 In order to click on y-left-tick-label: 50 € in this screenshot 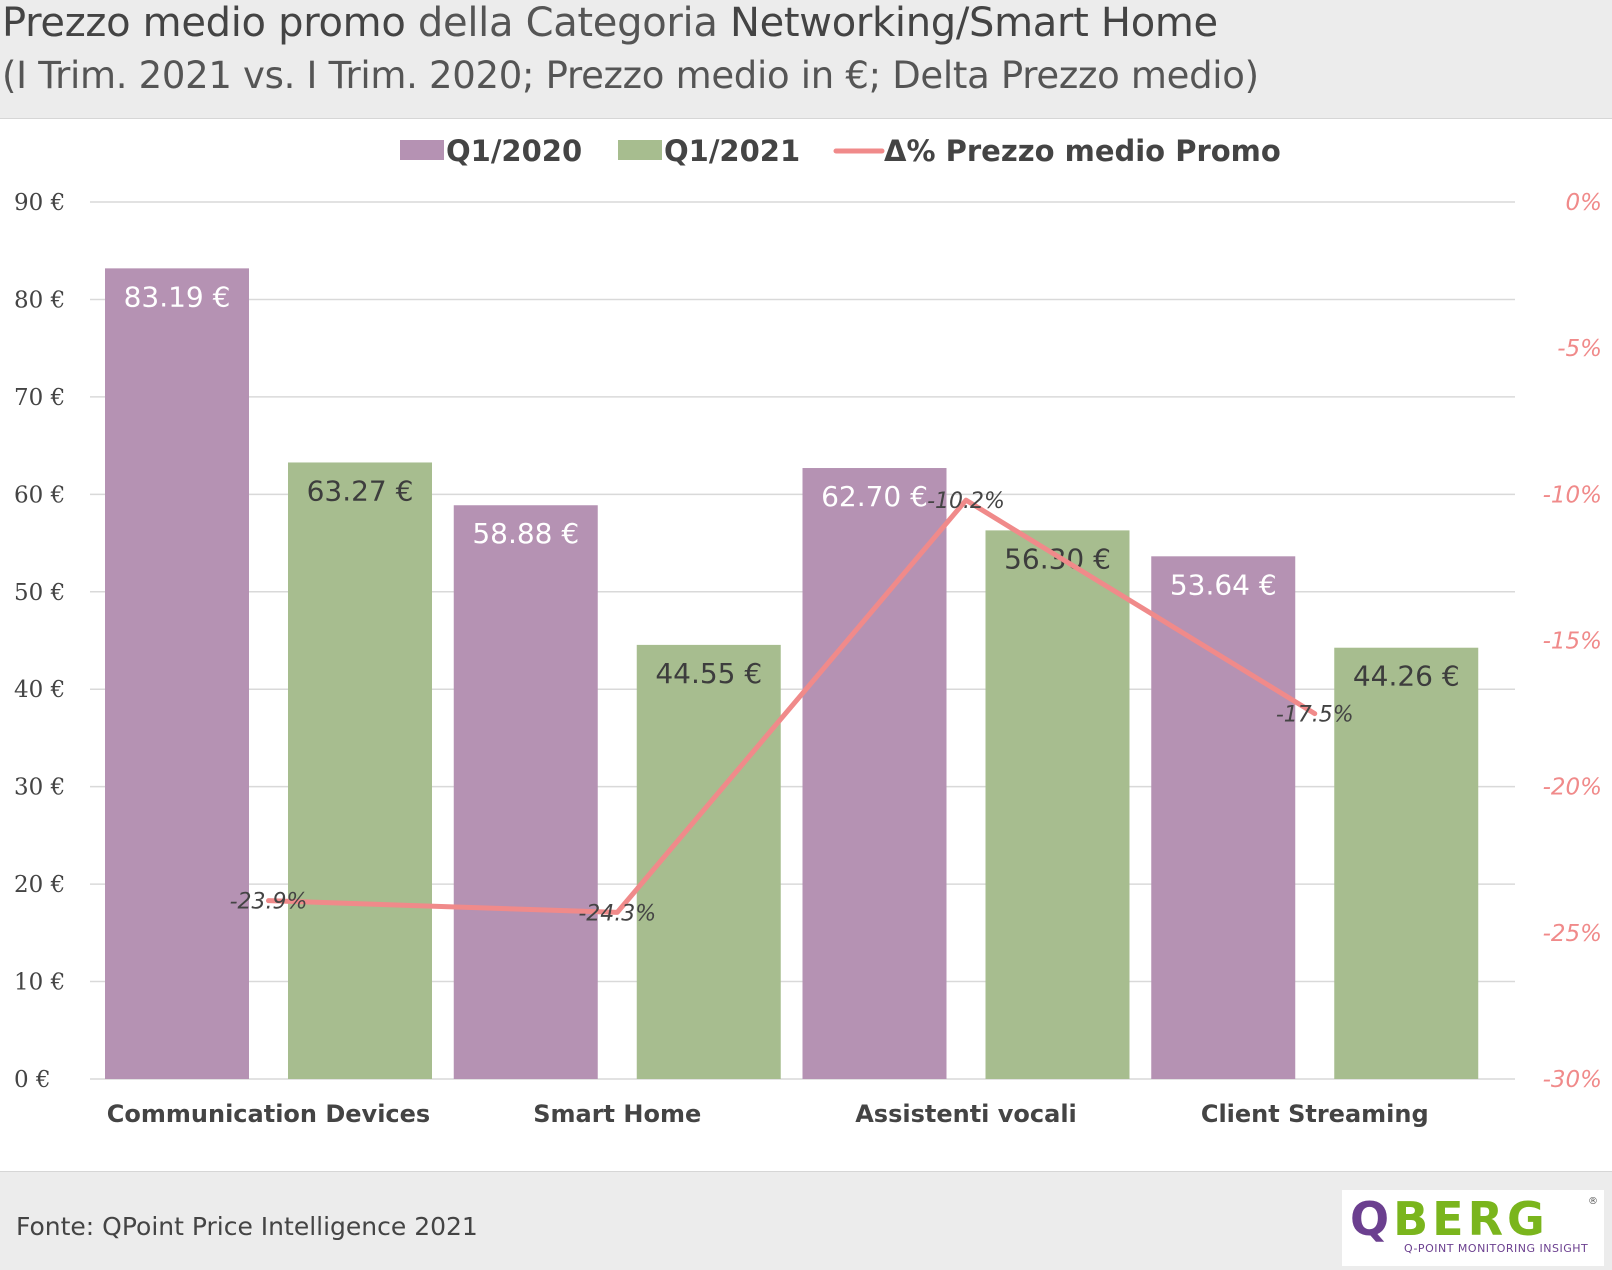, I will do `click(39, 593)`.